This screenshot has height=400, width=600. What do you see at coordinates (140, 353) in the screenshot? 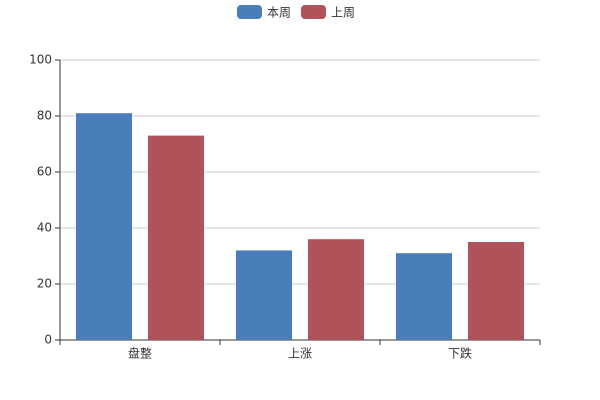
I see `x-tick-label: 盘整` at bounding box center [140, 353].